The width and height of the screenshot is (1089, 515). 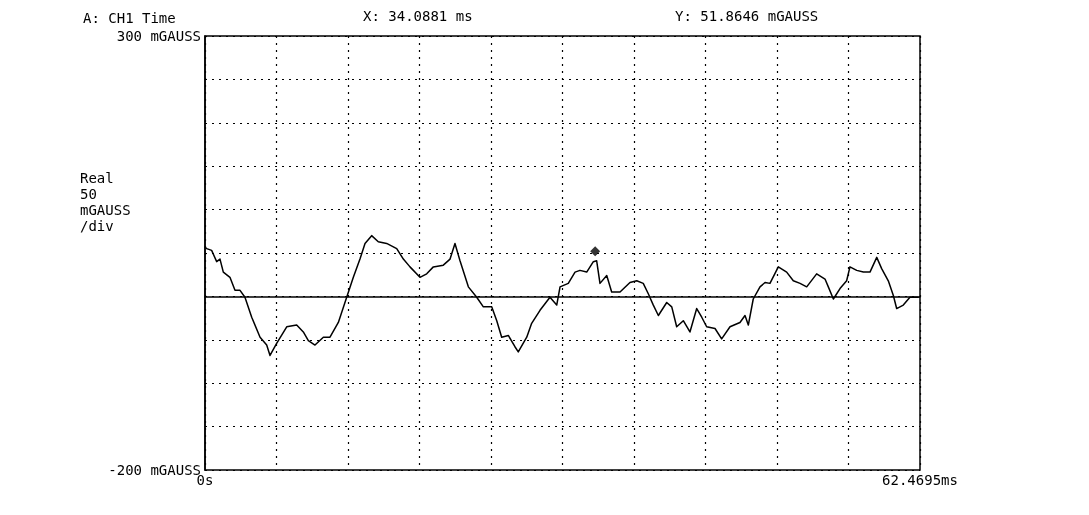 I want to click on text: X: 34.0881 ms, so click(x=418, y=15).